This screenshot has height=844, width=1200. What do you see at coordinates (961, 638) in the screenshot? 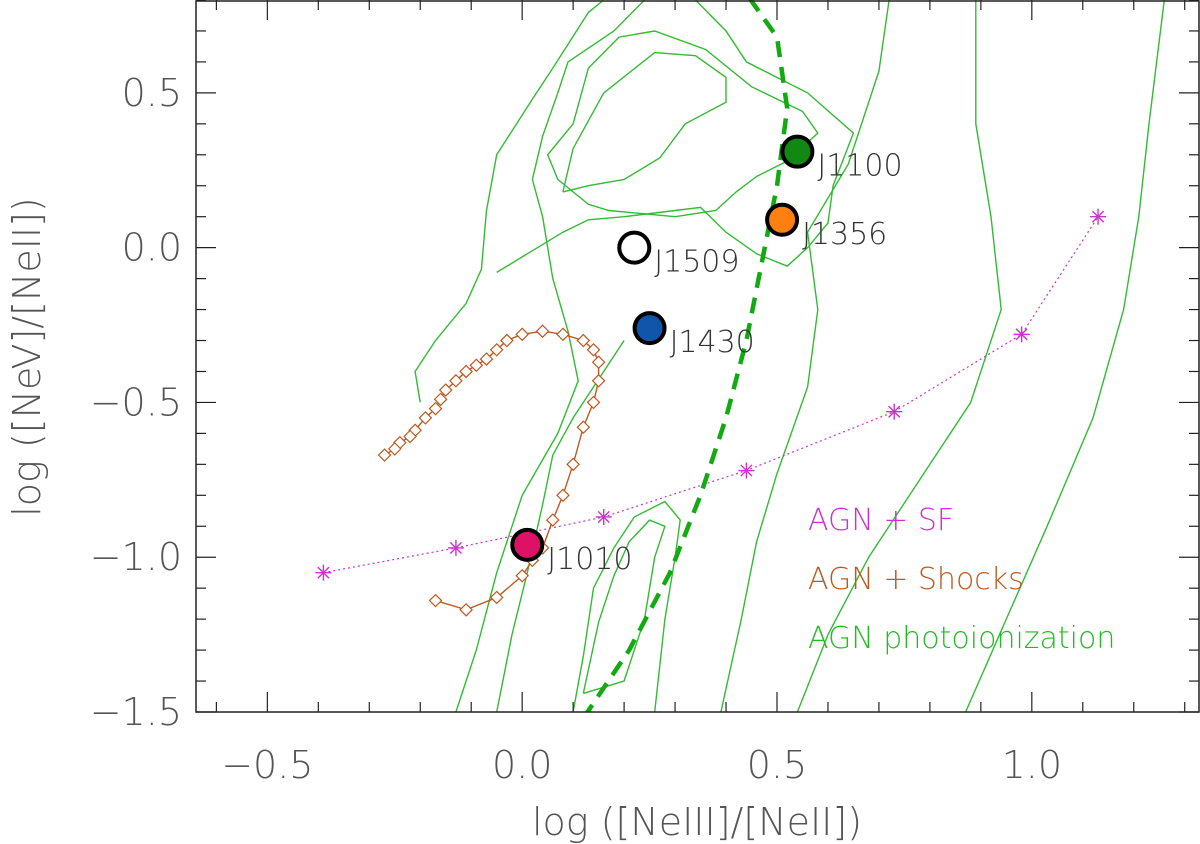
I see `legend-agn-photoionization: AGN photoionization` at bounding box center [961, 638].